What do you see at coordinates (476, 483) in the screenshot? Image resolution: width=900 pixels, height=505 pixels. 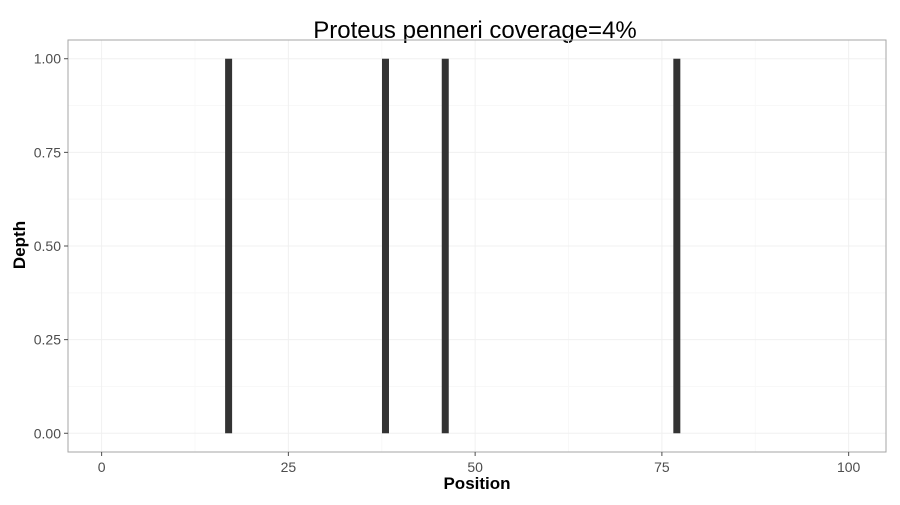 I see `x-axis-label: Position` at bounding box center [476, 483].